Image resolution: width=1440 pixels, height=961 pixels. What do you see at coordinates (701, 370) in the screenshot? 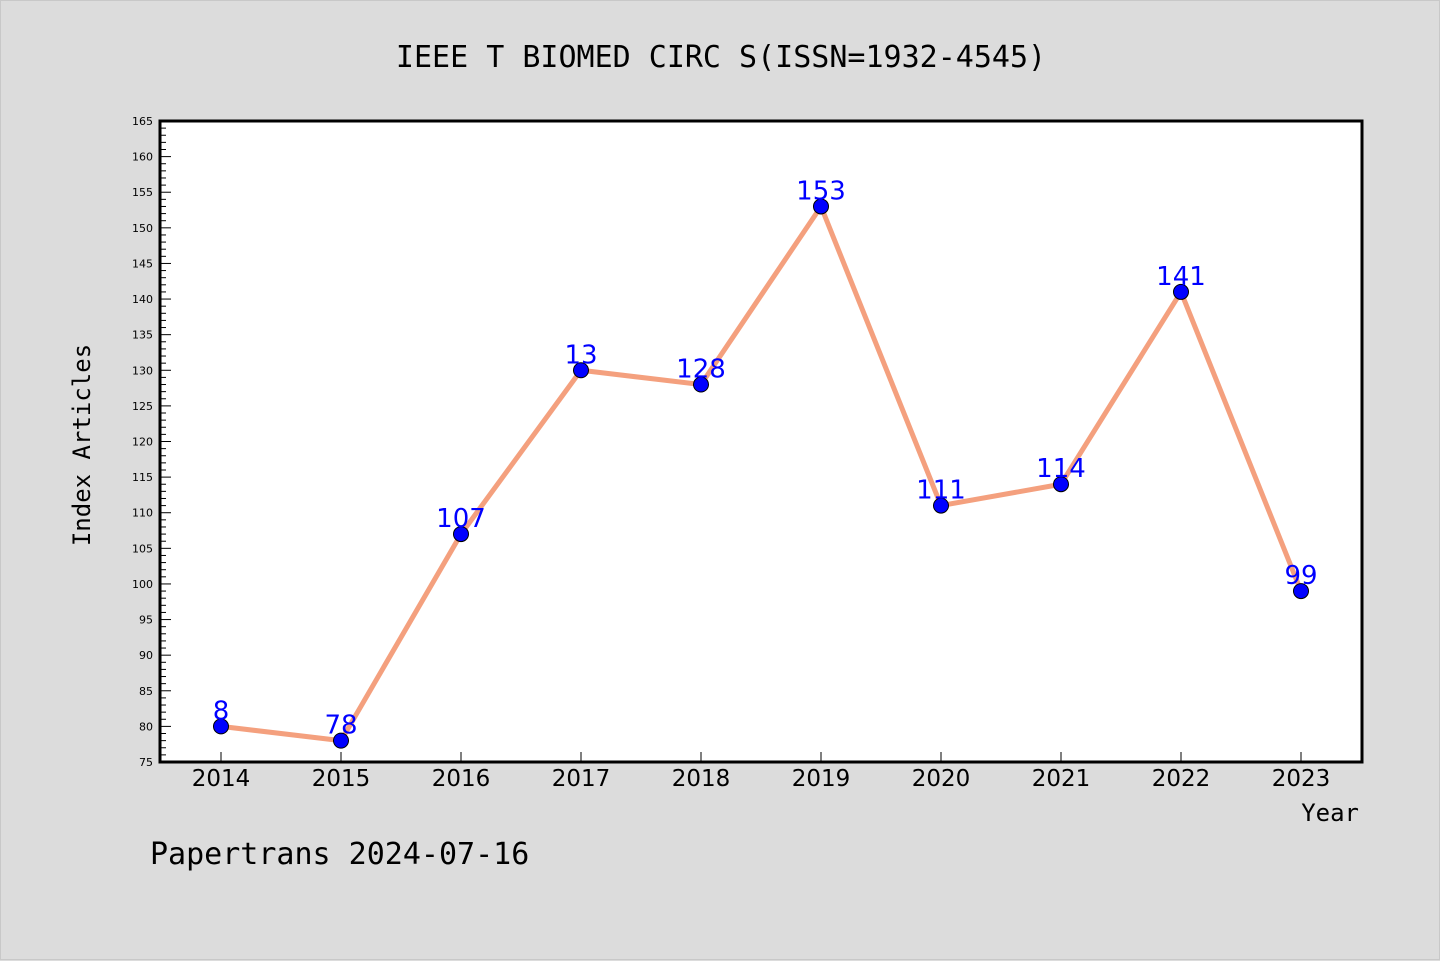
I see `data-label: 128` at bounding box center [701, 370].